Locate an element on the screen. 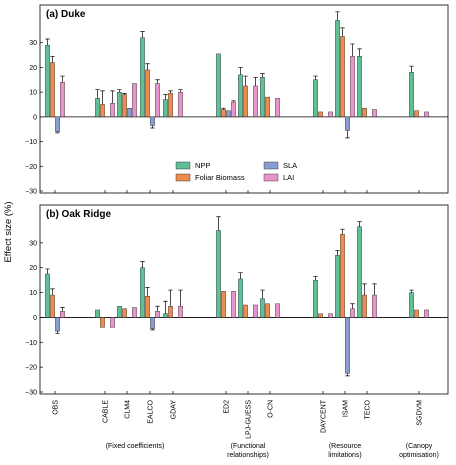 Image resolution: width=456 pixels, height=465 pixels. error-bar-foliar-biomass-ed2 is located at coordinates (223, 108).